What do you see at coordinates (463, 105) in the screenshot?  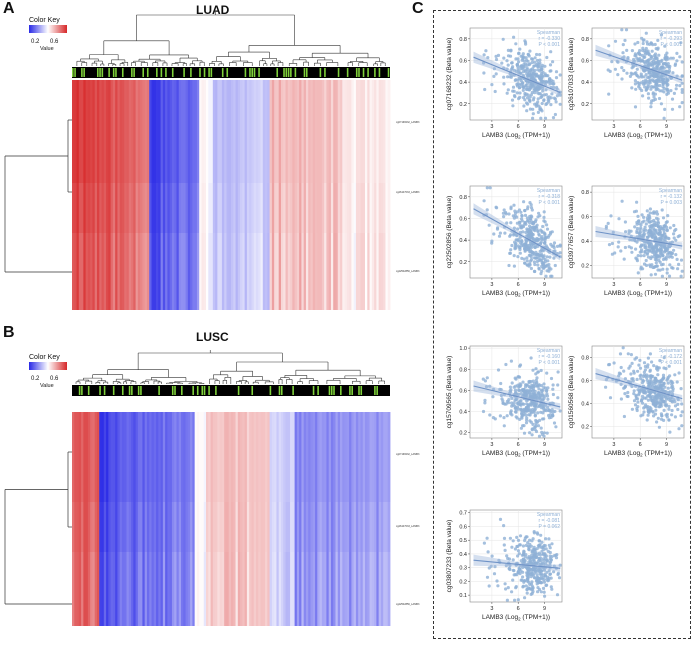 I see `y-tick-label: 0.2` at bounding box center [463, 105].